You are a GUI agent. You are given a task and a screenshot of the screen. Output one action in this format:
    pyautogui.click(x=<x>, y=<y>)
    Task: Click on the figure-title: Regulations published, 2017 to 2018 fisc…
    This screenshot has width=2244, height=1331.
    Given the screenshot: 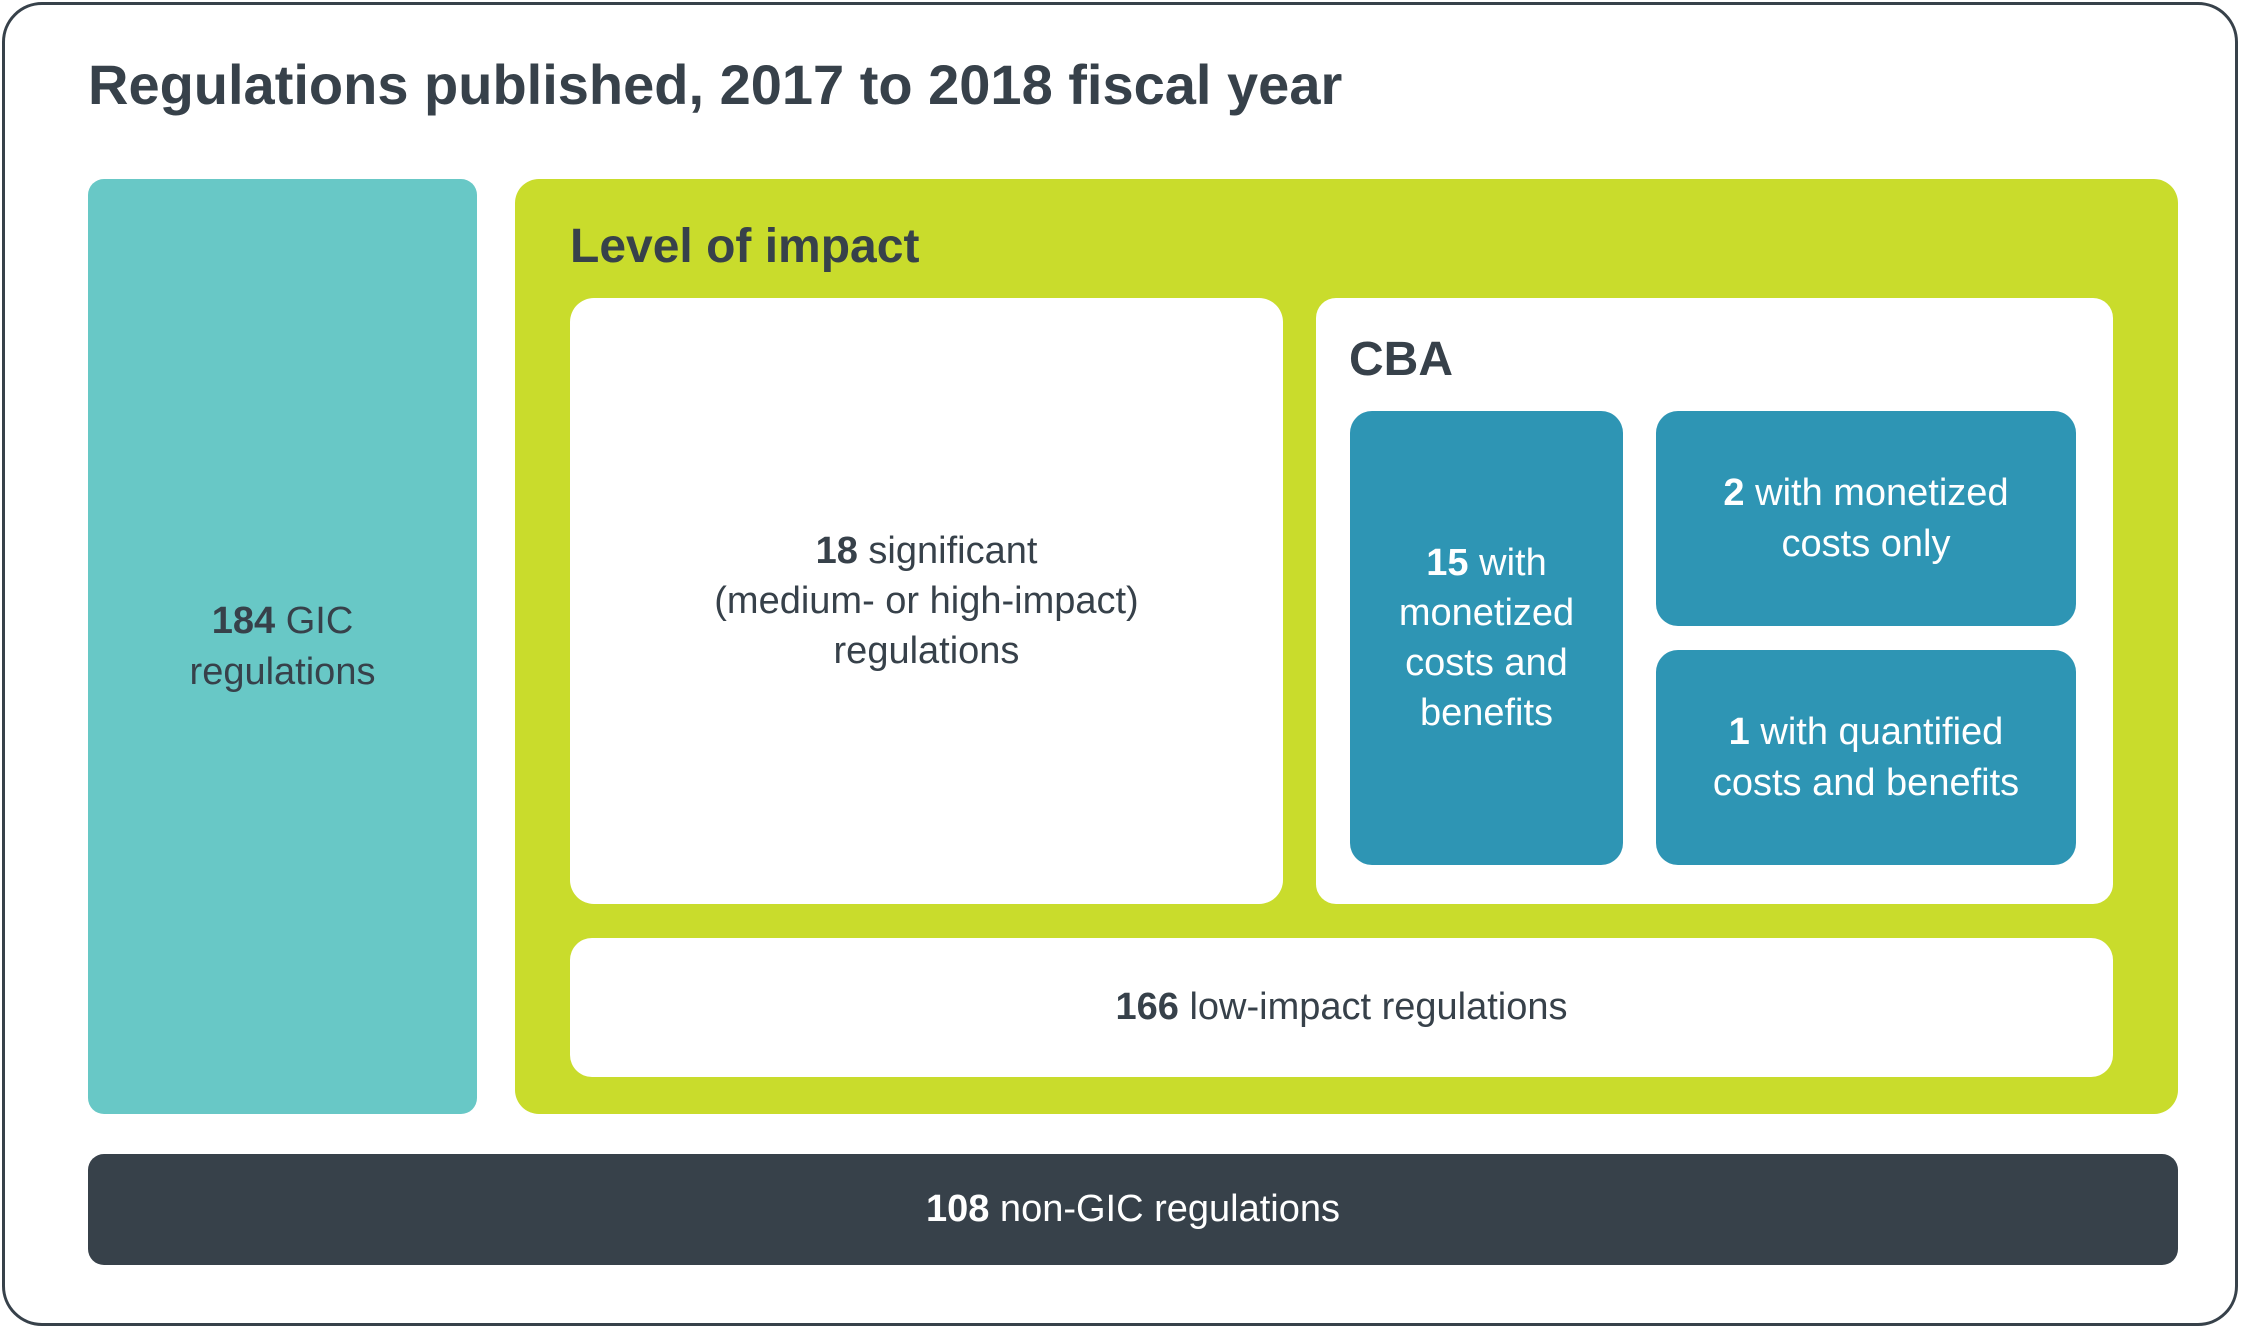 What is the action you would take?
    pyautogui.click(x=715, y=84)
    